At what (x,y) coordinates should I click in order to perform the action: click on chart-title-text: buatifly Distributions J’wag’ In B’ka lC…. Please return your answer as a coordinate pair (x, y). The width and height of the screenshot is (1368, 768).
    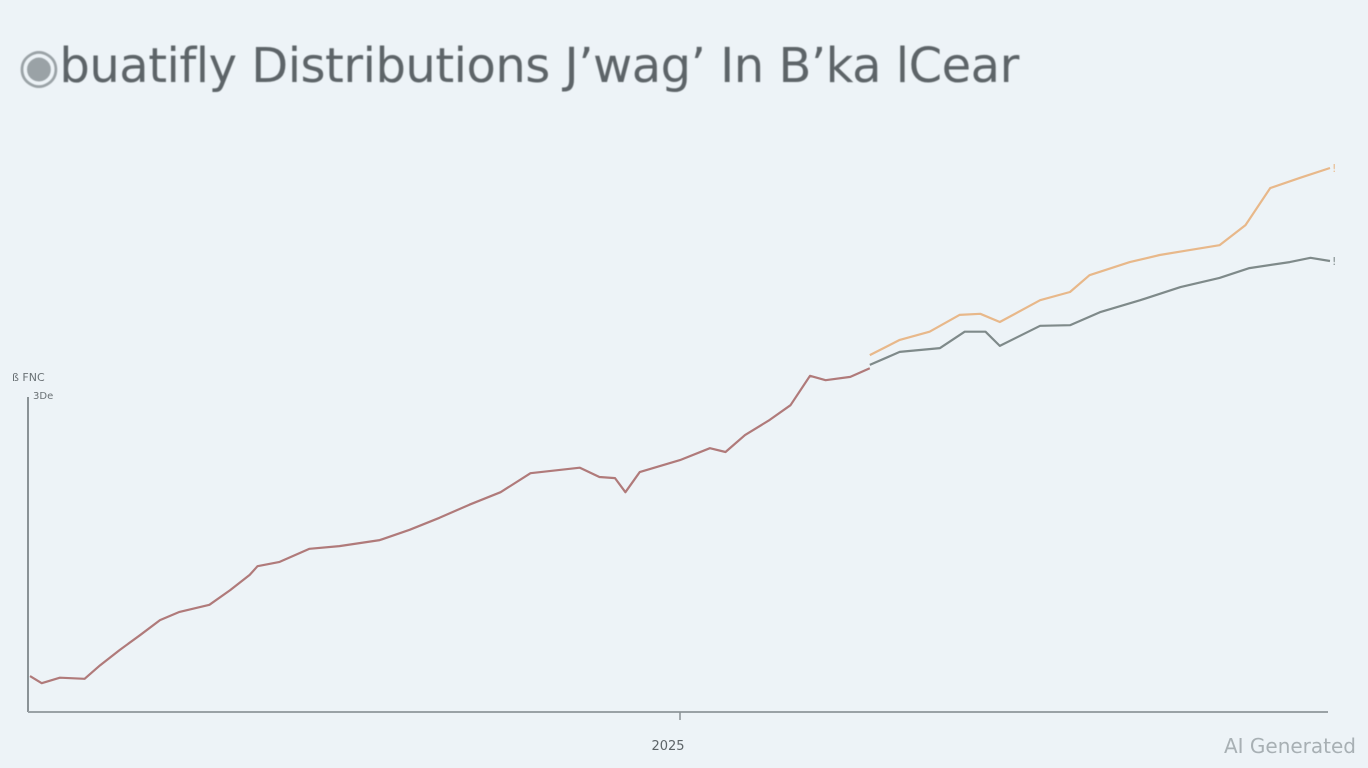
    Looking at the image, I should click on (539, 66).